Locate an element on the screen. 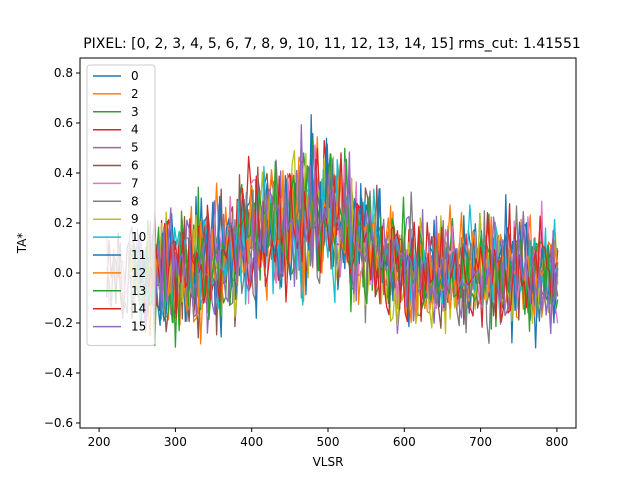 The height and width of the screenshot is (480, 640). y-tick-label: −0.2 is located at coordinates (58, 323).